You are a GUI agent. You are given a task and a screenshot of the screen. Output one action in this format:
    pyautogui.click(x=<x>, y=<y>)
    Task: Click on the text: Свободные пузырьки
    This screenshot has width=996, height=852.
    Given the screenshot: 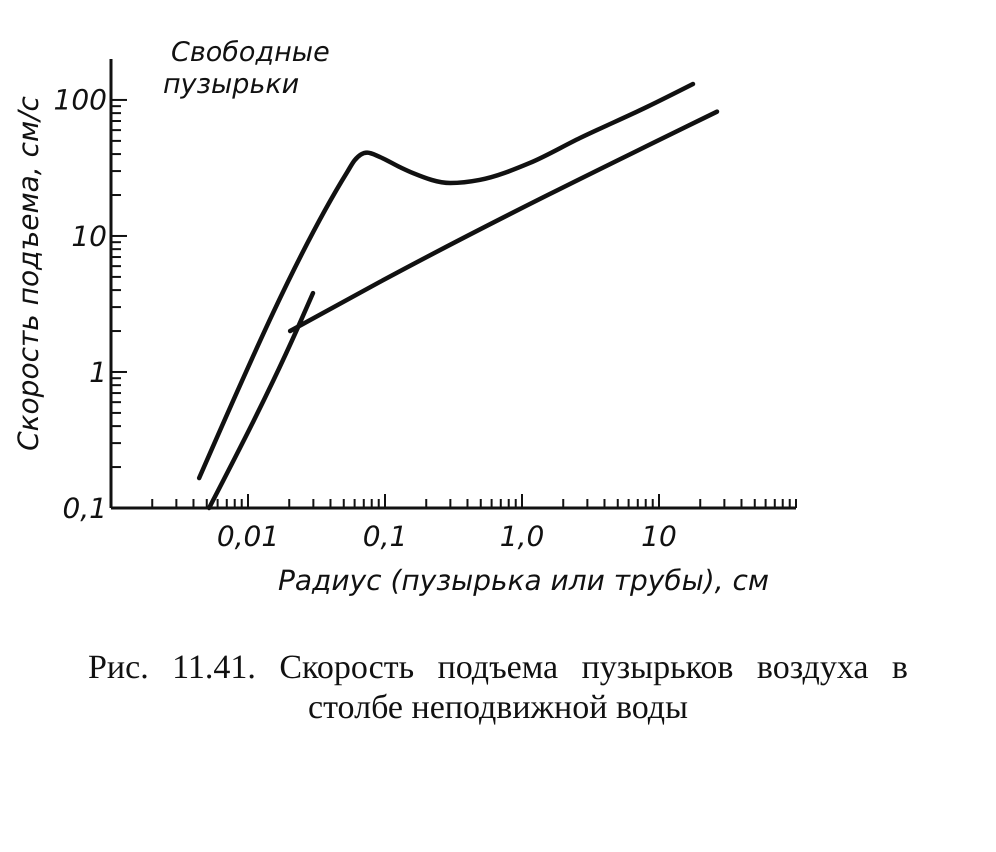 What is the action you would take?
    pyautogui.click(x=246, y=68)
    